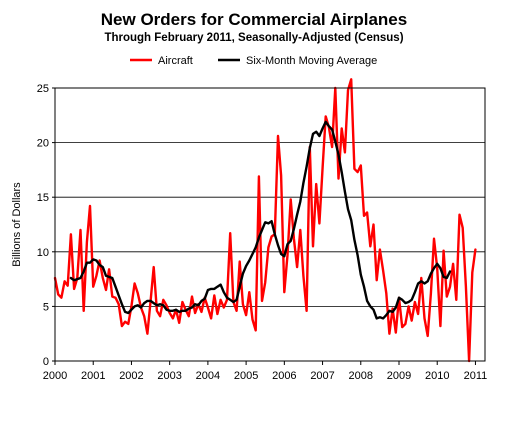  Describe the element at coordinates (43, 144) in the screenshot. I see `y-tick-label-20: 20` at that location.